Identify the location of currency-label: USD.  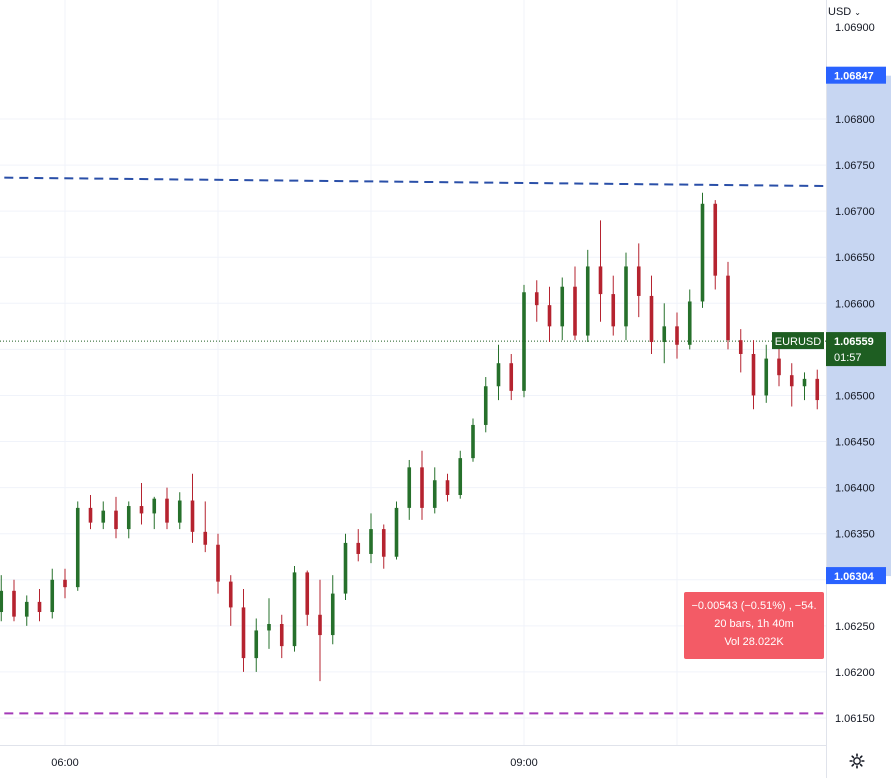
(840, 12).